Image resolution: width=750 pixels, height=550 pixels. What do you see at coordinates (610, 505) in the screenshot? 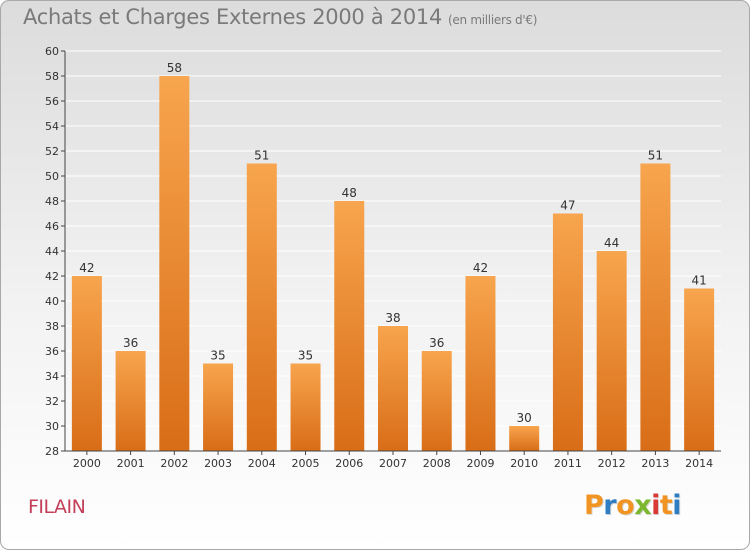
I see `logo-letter: r` at bounding box center [610, 505].